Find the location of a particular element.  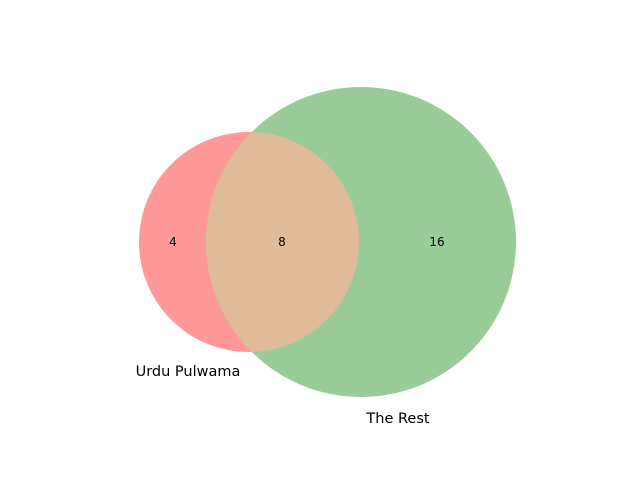

intersection-region is located at coordinates (282, 242).